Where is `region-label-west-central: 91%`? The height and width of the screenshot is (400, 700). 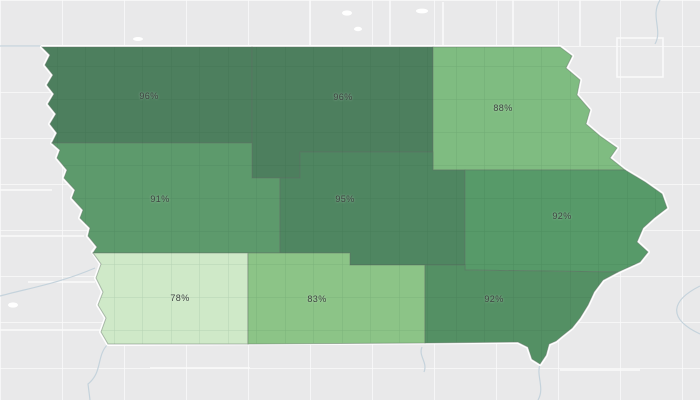
region-label-west-central: 91% is located at coordinates (159, 199).